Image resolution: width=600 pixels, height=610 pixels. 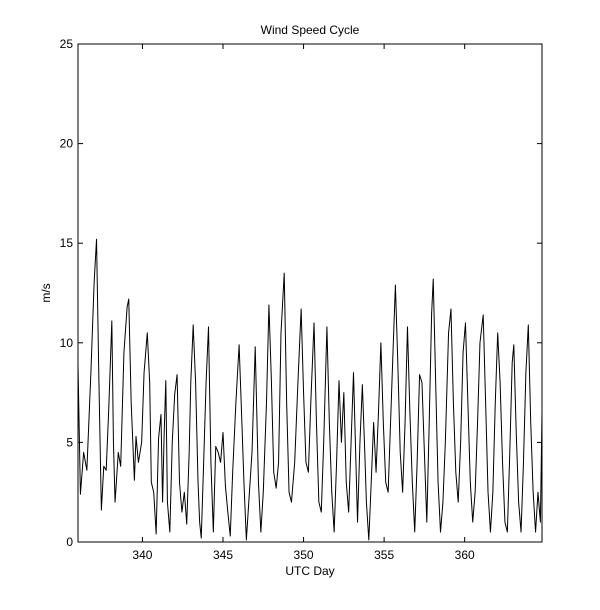 I want to click on y-tick-label: 10, so click(x=67, y=343).